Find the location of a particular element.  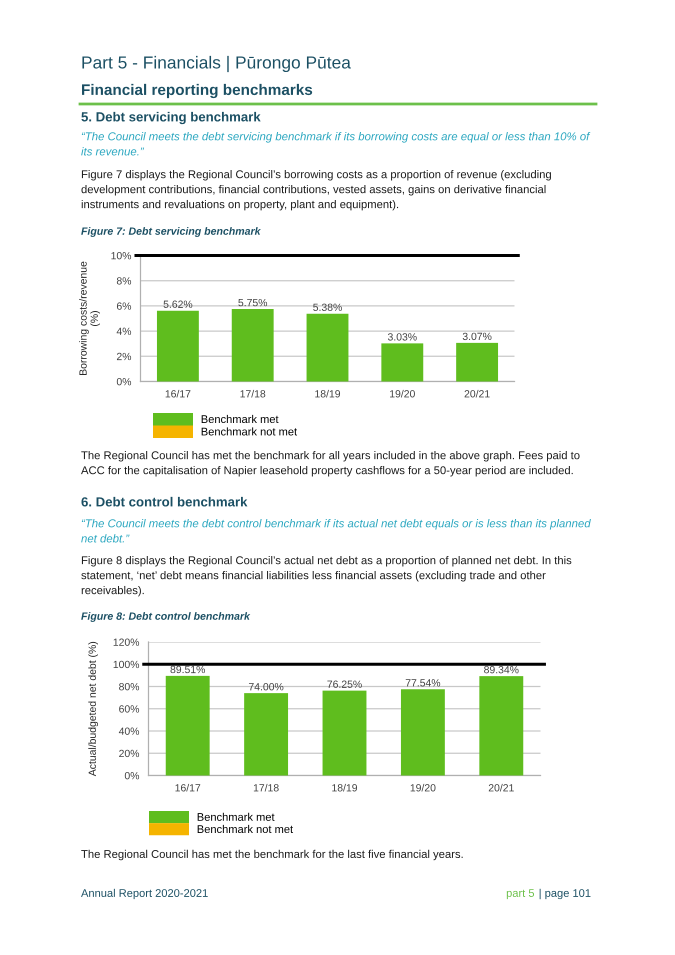

data-label: 3.03% is located at coordinates (402, 337).